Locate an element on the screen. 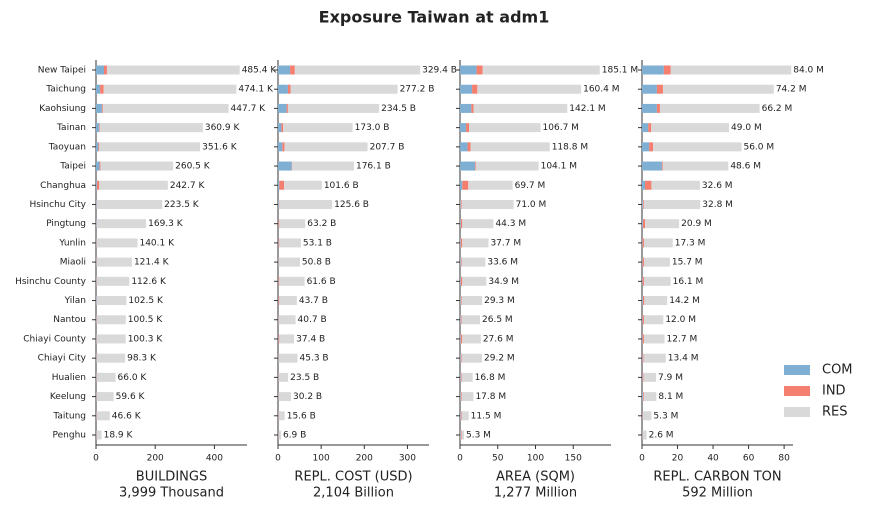 The image size is (870, 510). value-label: 23.5 B is located at coordinates (304, 378).